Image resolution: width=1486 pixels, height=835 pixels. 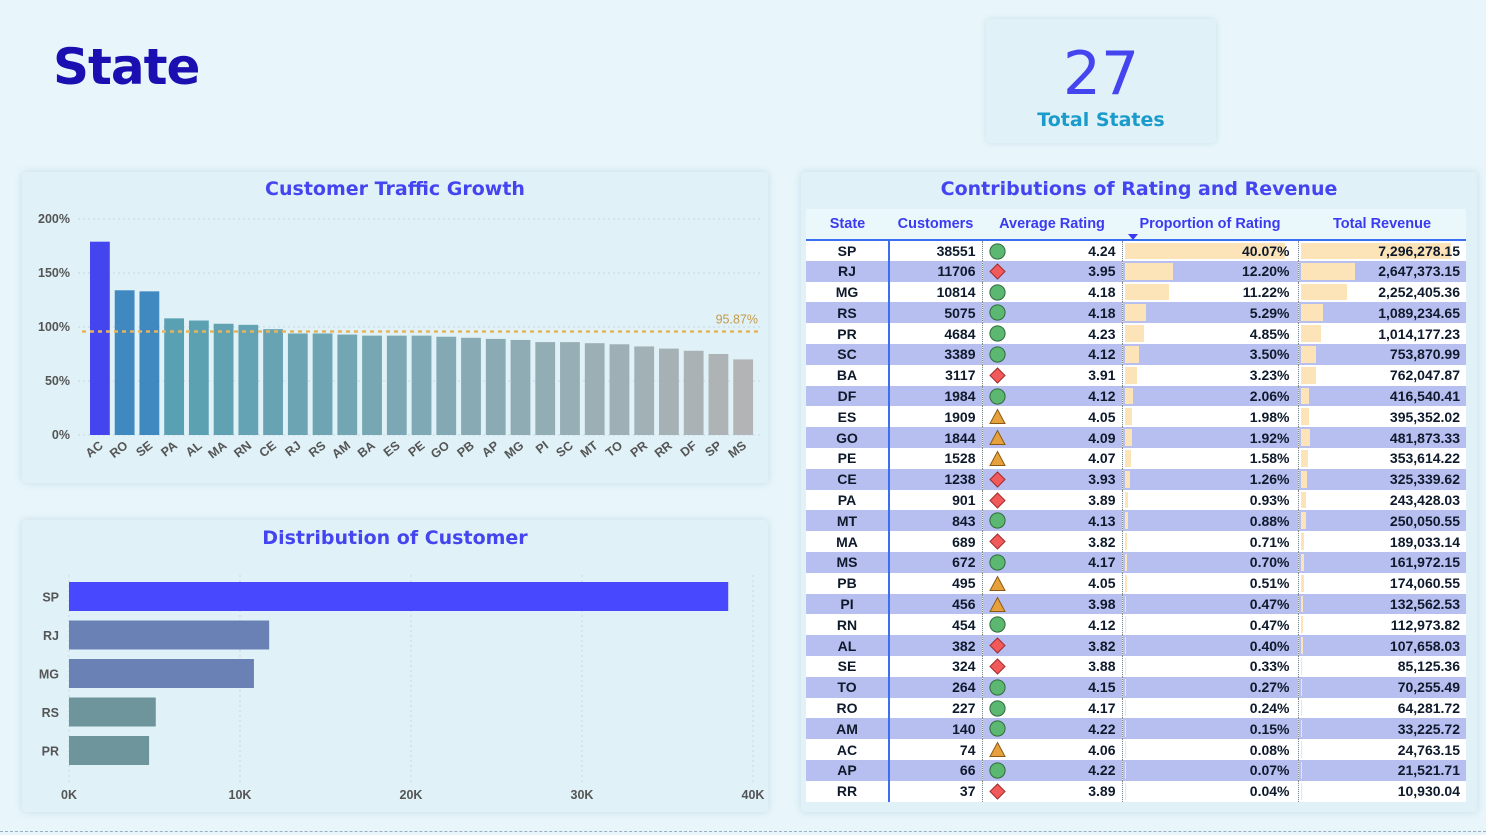 What do you see at coordinates (1136, 521) in the screenshot?
I see `table-row: MT 843 4.13 0.88% 250,050.55` at bounding box center [1136, 521].